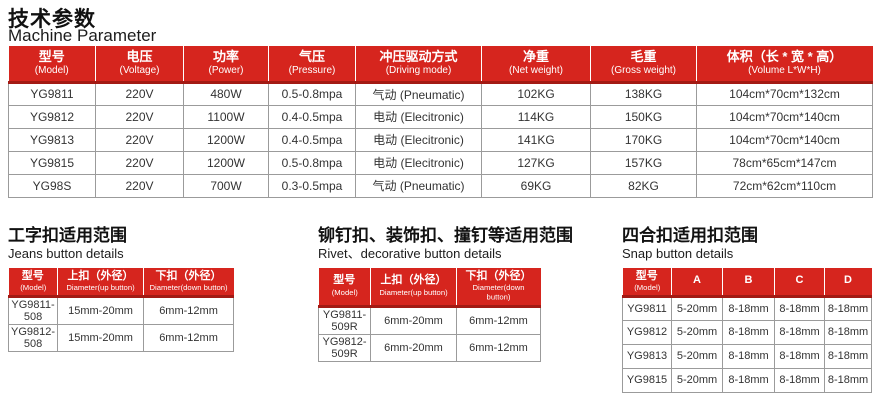 Image resolution: width=880 pixels, height=400 pixels. I want to click on header-label-cn: B, so click(748, 280).